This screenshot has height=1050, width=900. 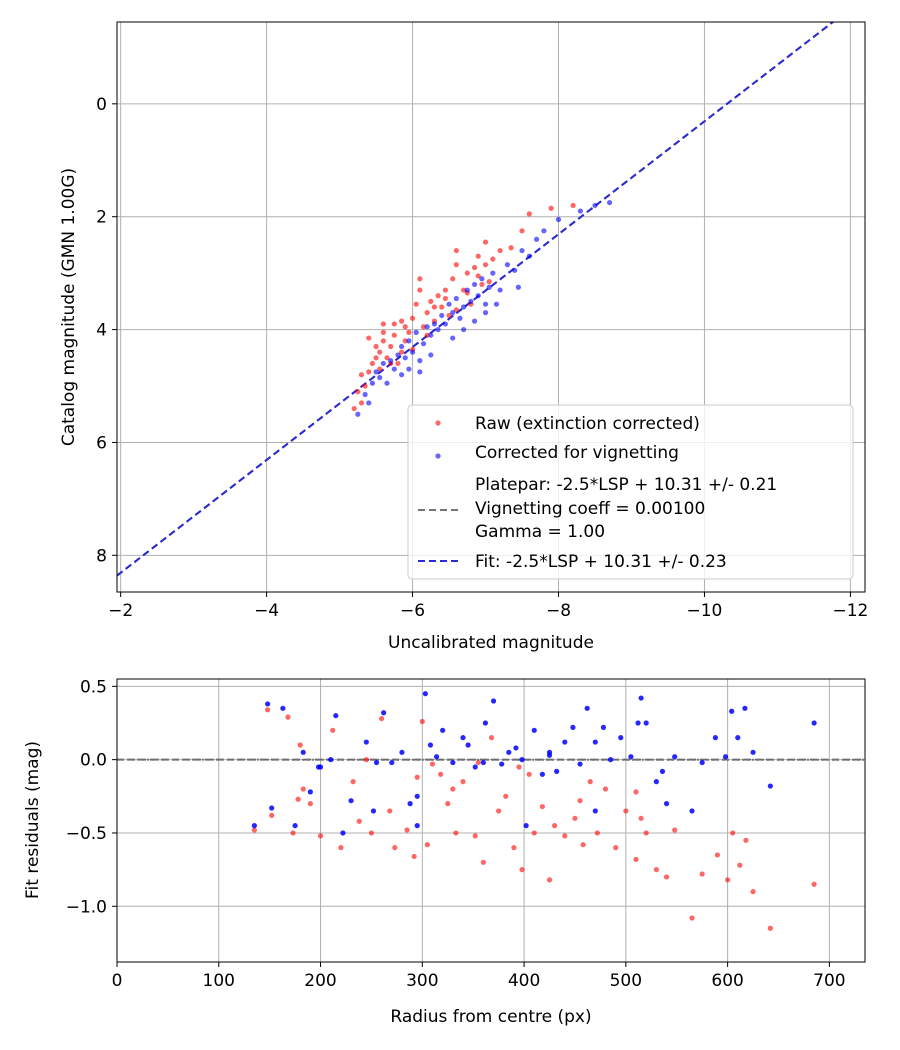 What do you see at coordinates (540, 532) in the screenshot?
I see `legend-platepar-line-3: Gamma = 1.00` at bounding box center [540, 532].